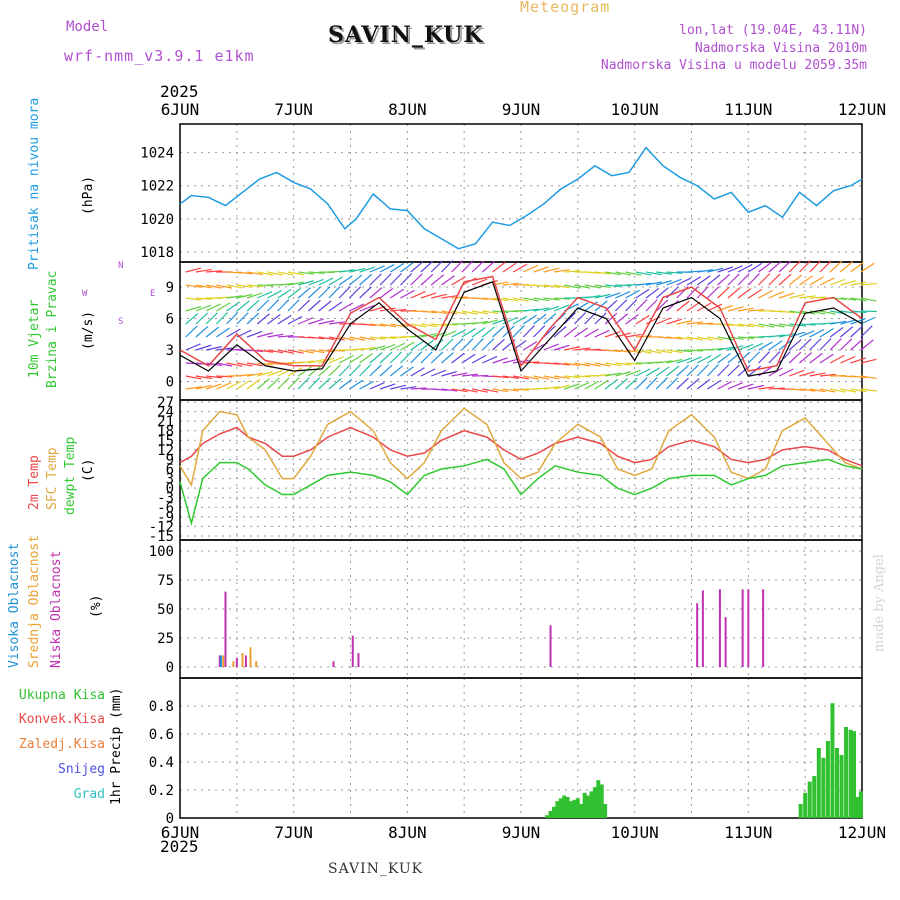  I want to click on x-tick-label-top: 7JUN, so click(293, 109).